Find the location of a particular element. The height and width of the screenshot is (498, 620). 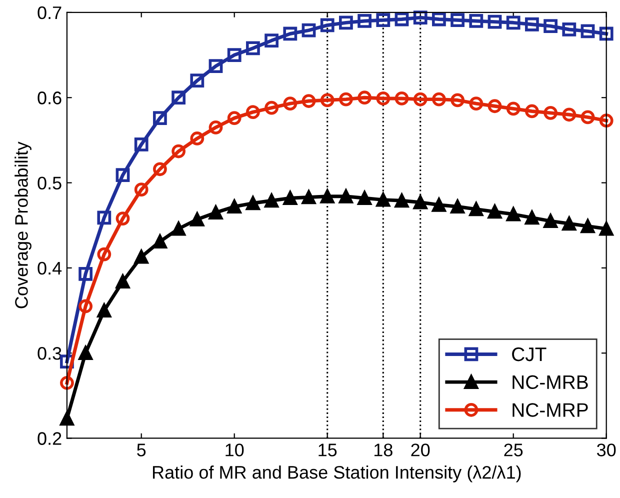

y-tick-label: 0.2 is located at coordinates (50, 438).